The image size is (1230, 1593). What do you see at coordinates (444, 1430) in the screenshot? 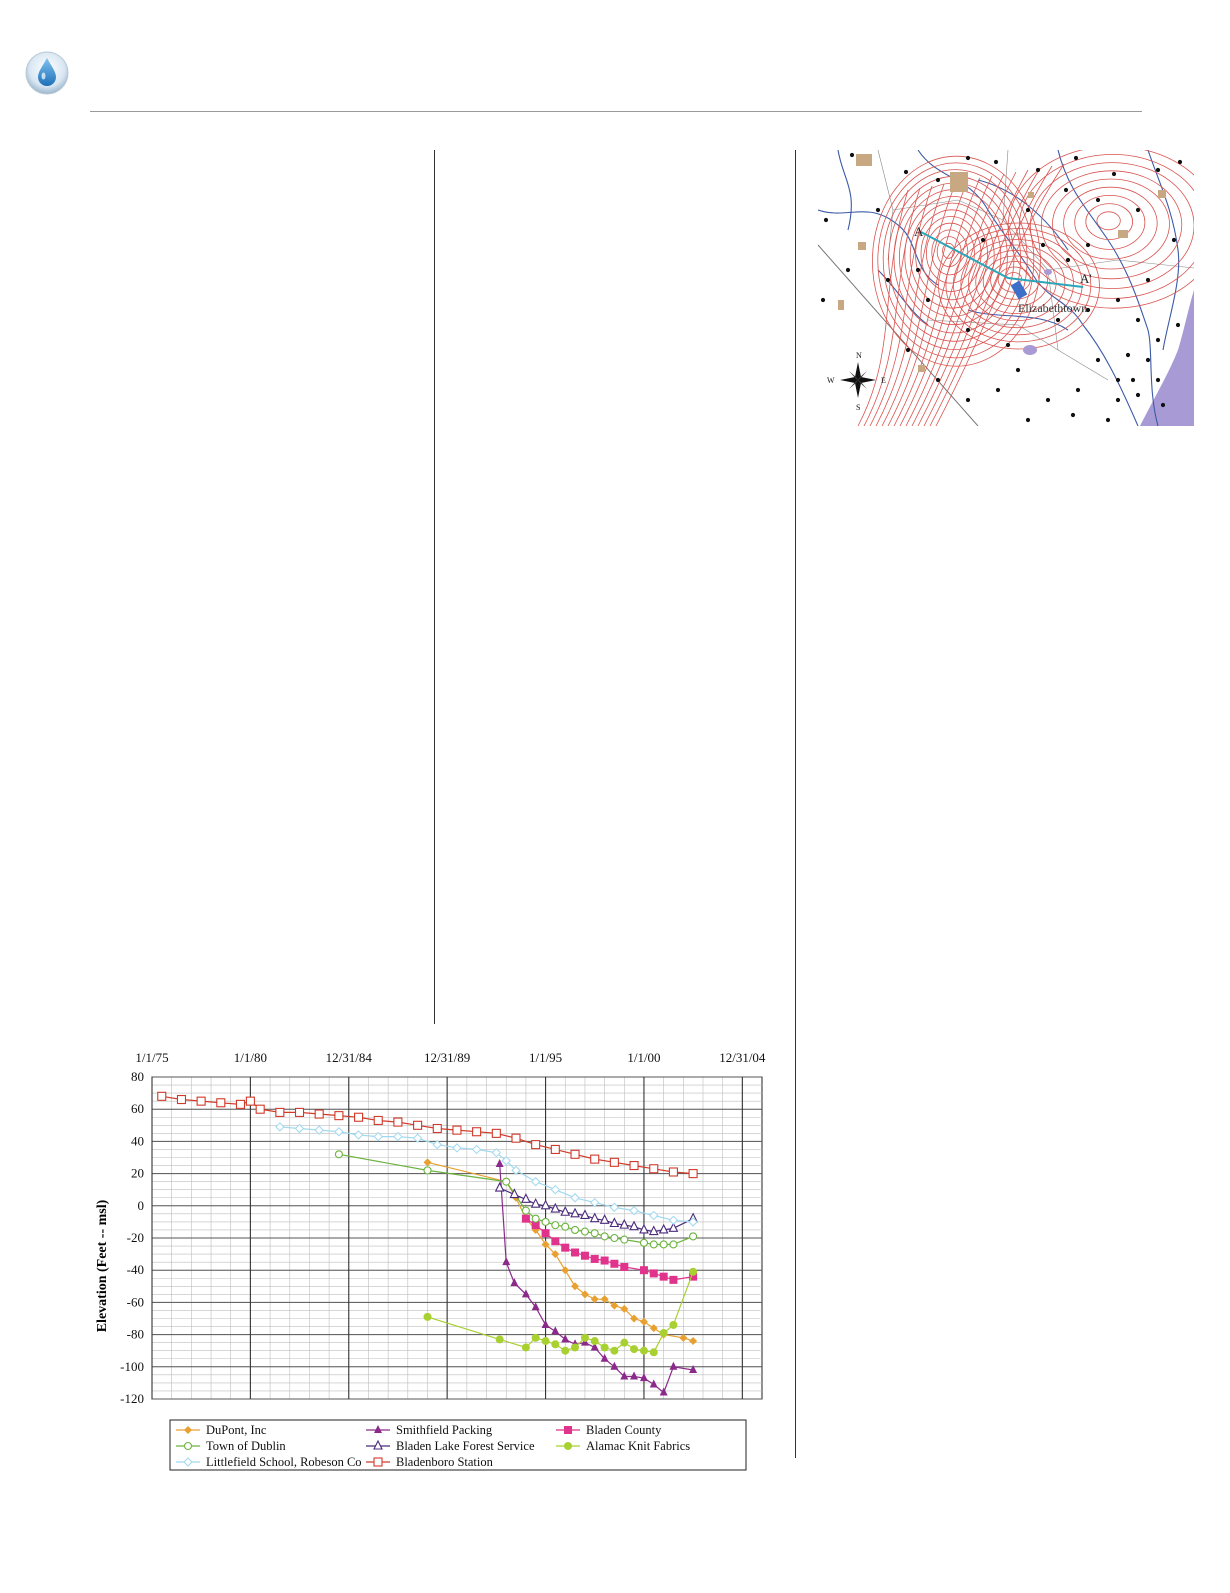
I see `legend-label: Smithfield Packing` at bounding box center [444, 1430].